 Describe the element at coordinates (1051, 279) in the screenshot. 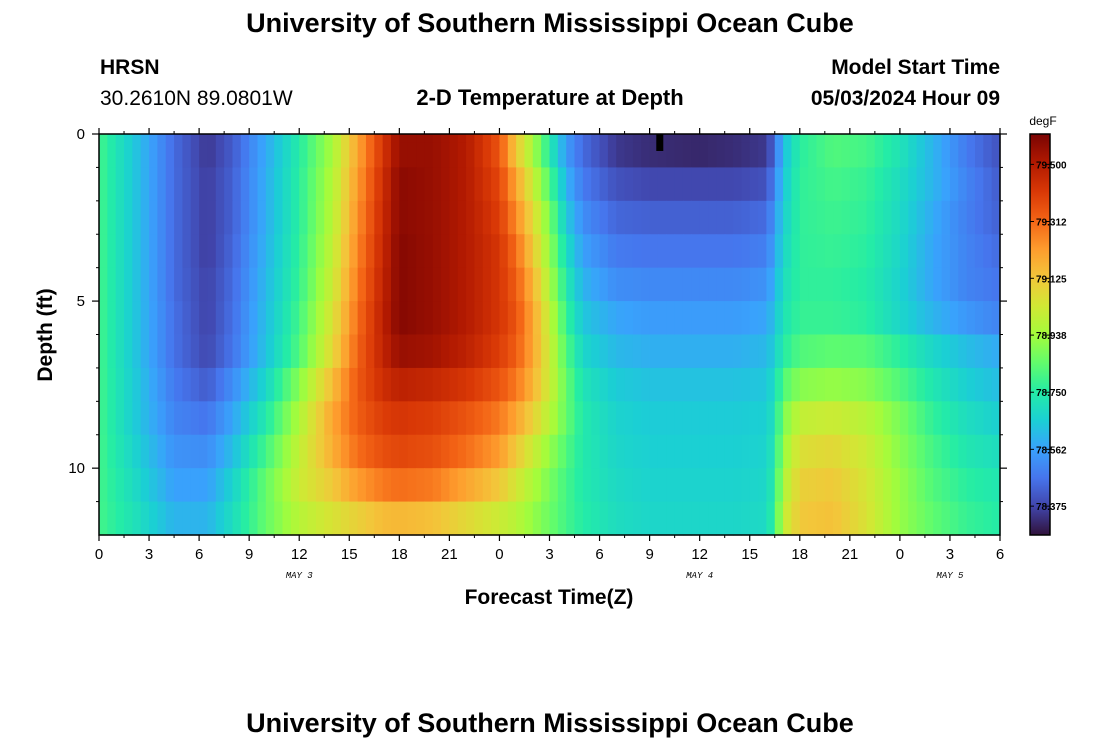

I see `colorbar-tick-label: 79.125` at that location.